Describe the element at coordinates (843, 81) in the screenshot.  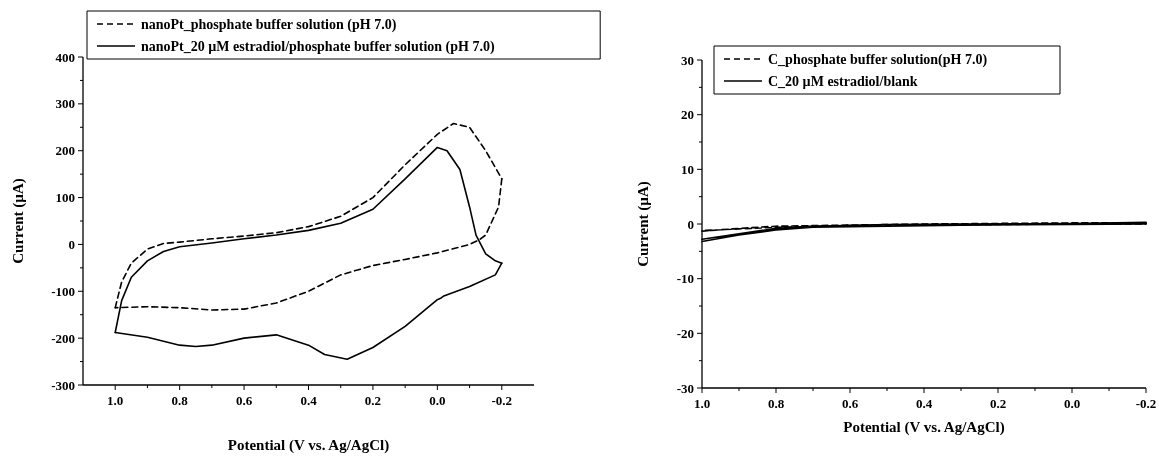
I see `legend-label: C_20 µM estradiol/blank` at that location.